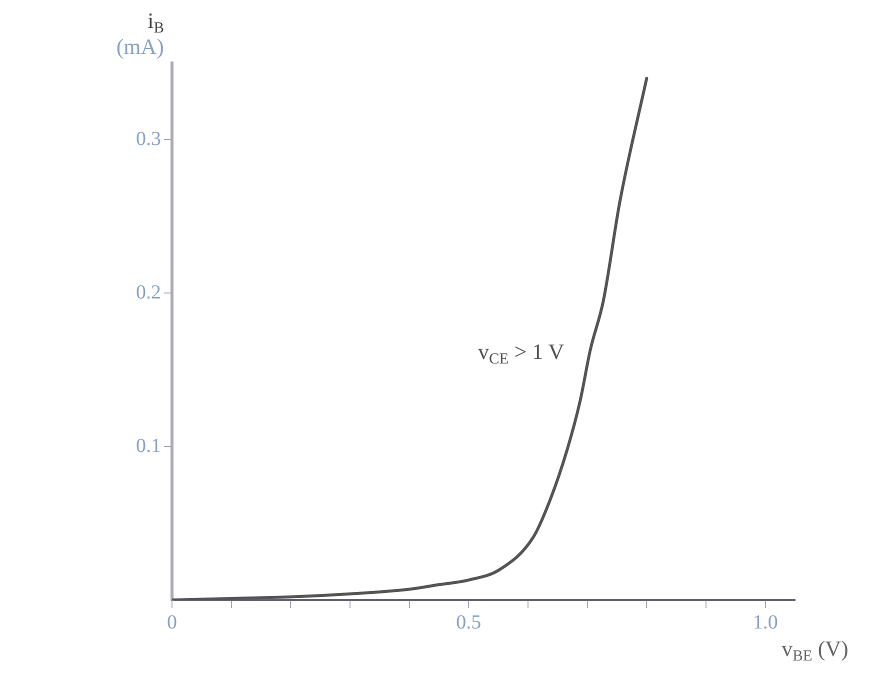  I want to click on y-tick-label: 0.2, so click(148, 292).